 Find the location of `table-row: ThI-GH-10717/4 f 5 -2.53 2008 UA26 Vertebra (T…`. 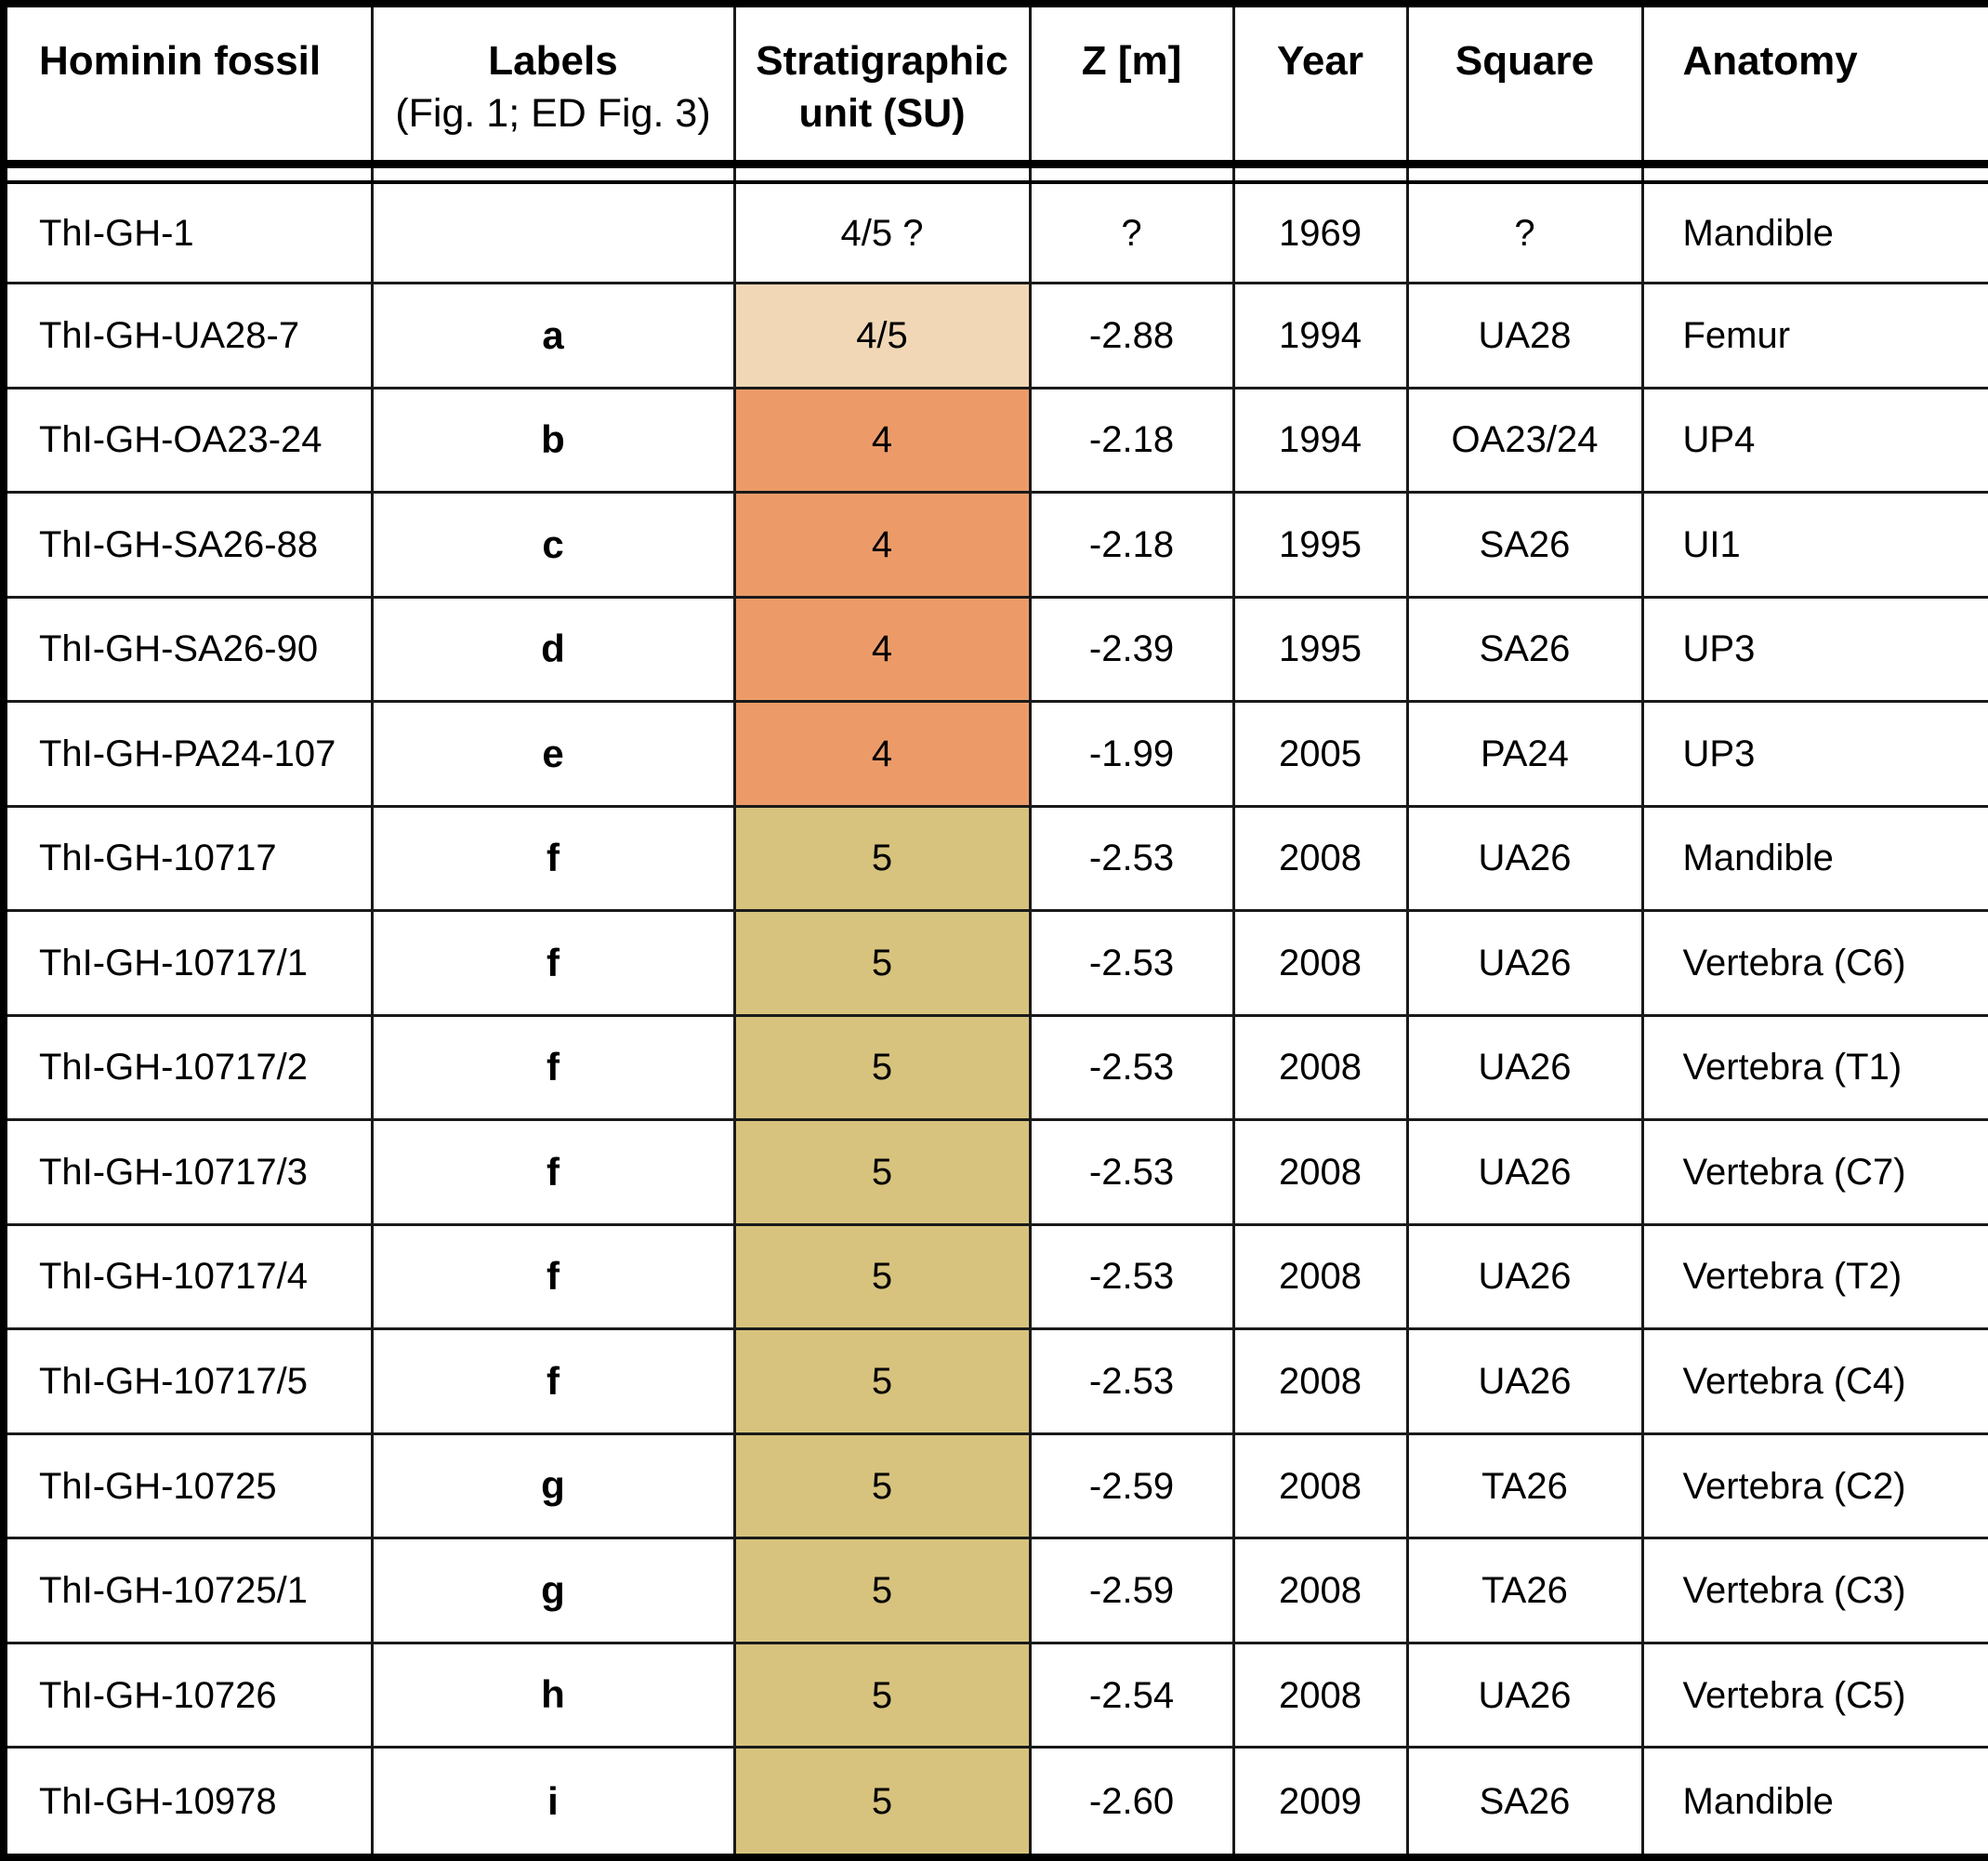

table-row: ThI-GH-10717/4 f 5 -2.53 2008 UA26 Vertebra (T… is located at coordinates (995, 1276).